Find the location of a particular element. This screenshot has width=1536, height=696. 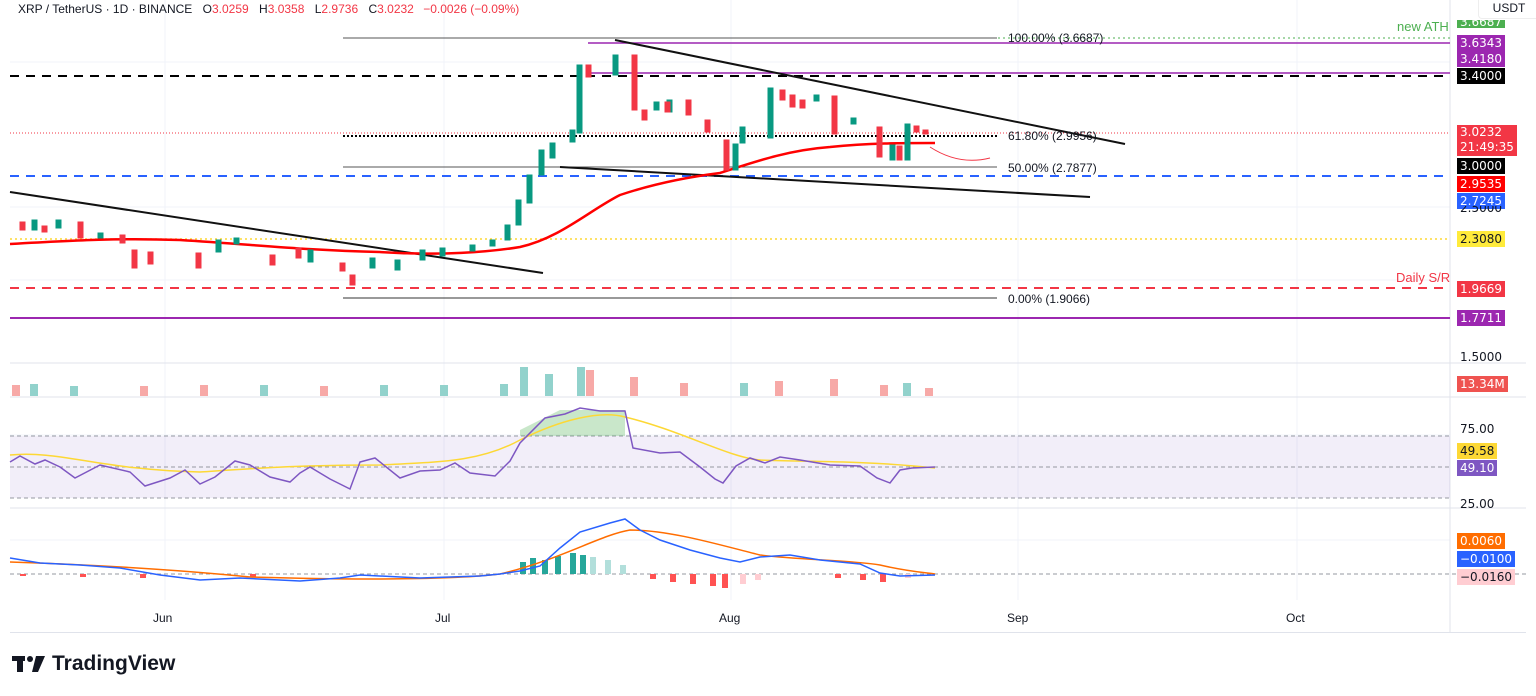

new-ath-label: new ATH is located at coordinates (1423, 26).